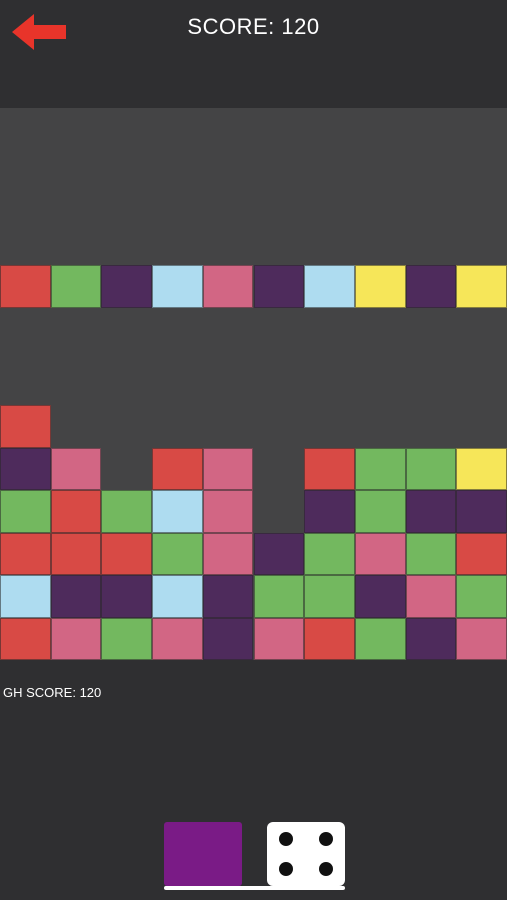 This screenshot has width=507, height=900. I want to click on score-display: SCORE: 120, so click(253, 26).